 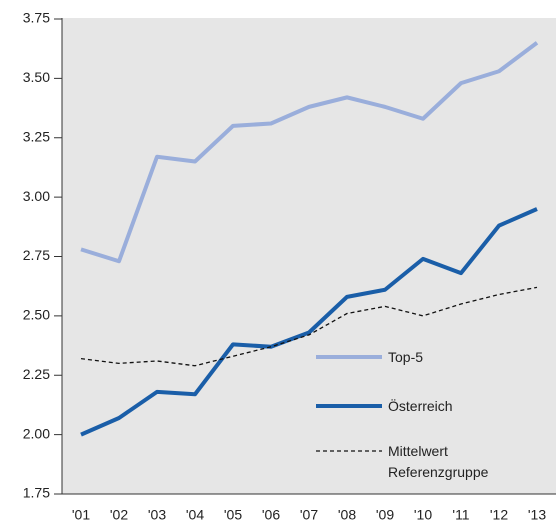 What do you see at coordinates (347, 515) in the screenshot?
I see `x-tick-label: '08` at bounding box center [347, 515].